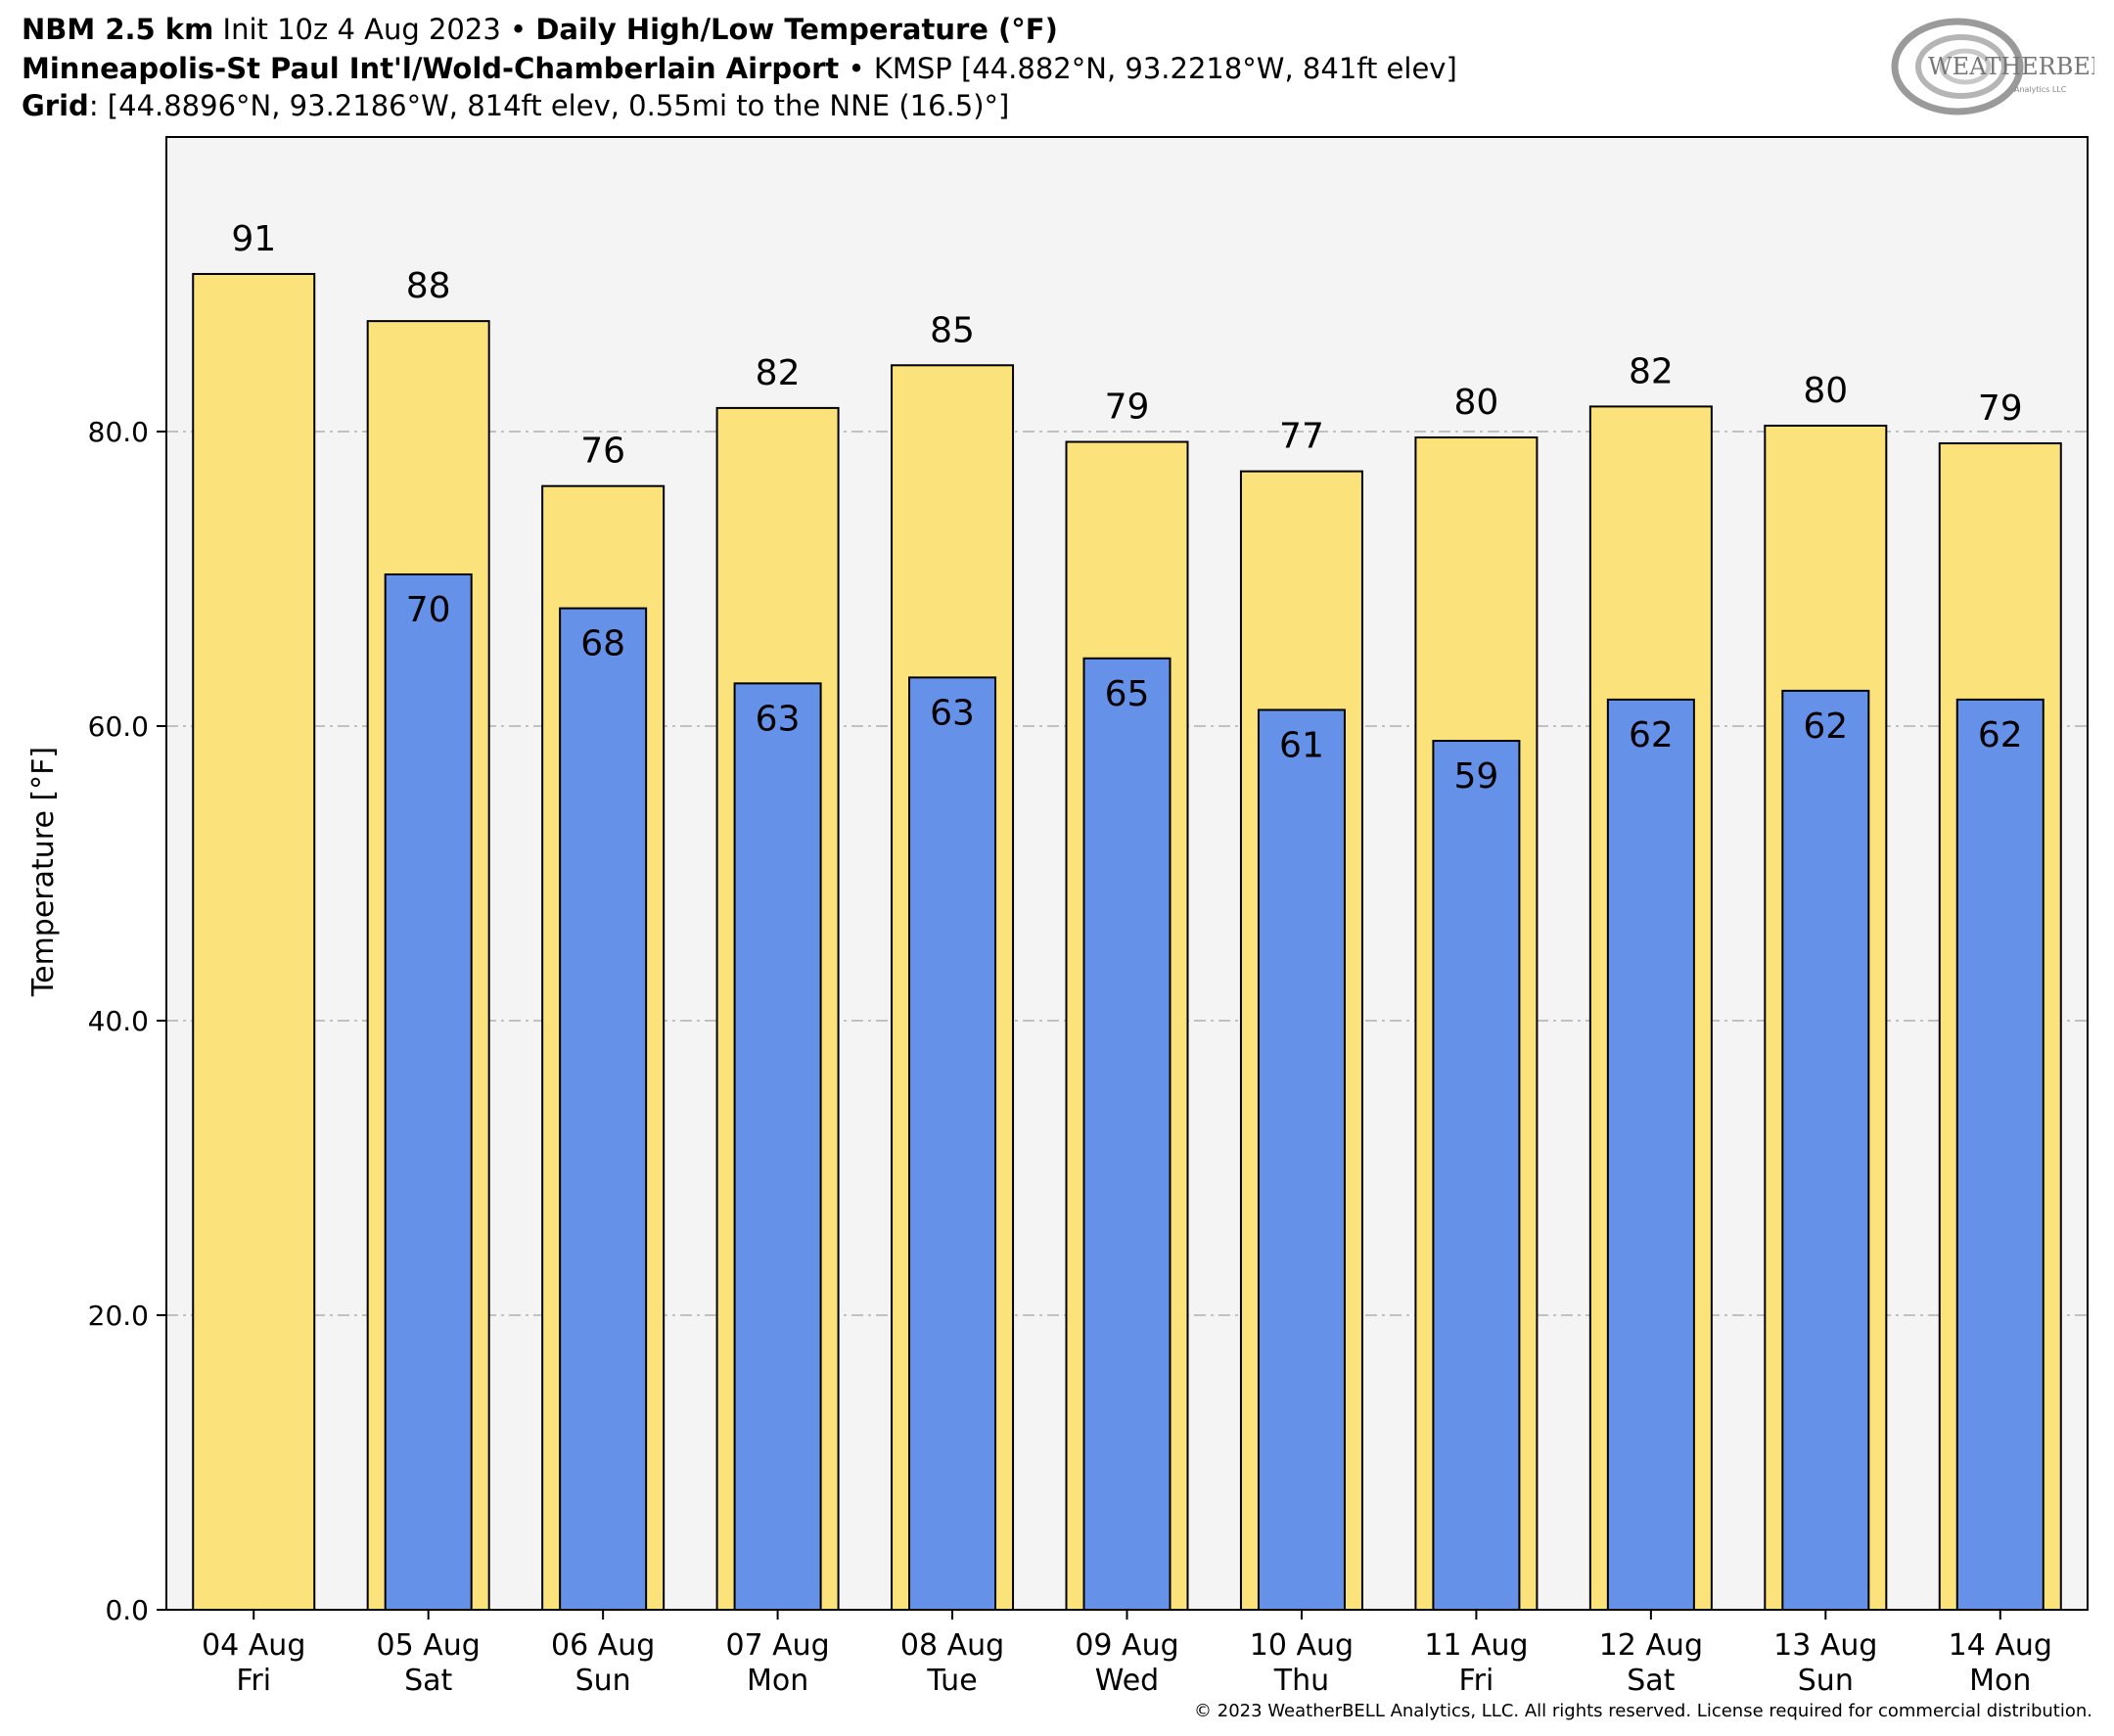 The image size is (2114, 1736). Describe the element at coordinates (1165, 68) in the screenshot. I see `station-details: KMSP [44.882°N, 93.2218°W, 841ft elev]` at that location.